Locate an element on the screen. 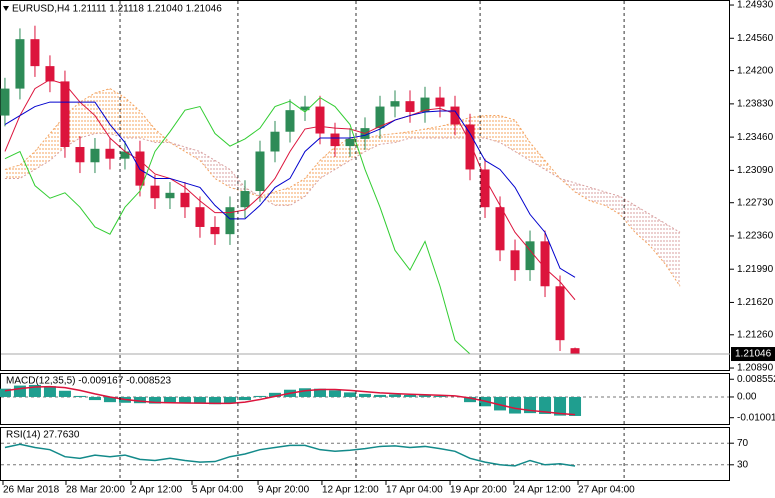  x-tick-label: 5 Apr 04:00 is located at coordinates (218, 490).